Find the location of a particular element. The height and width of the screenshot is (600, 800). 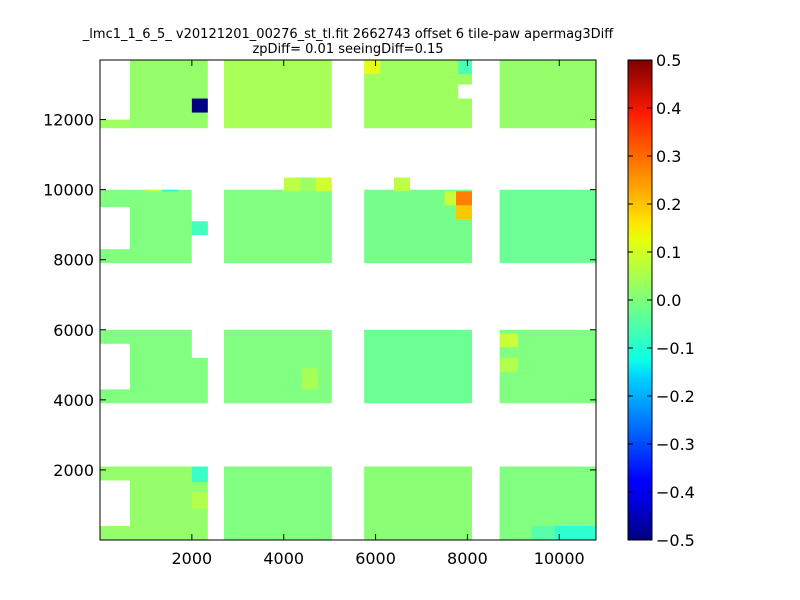

y-tick-label: 4000 is located at coordinates (73, 400).